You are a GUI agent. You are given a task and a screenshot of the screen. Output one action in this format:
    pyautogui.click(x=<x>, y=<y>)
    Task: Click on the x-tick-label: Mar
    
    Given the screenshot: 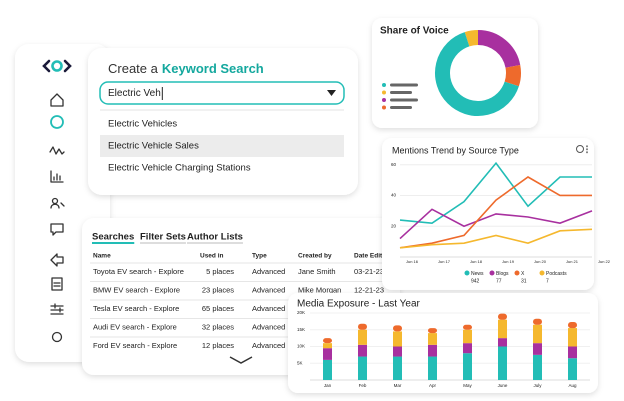 What is the action you would take?
    pyautogui.click(x=398, y=385)
    